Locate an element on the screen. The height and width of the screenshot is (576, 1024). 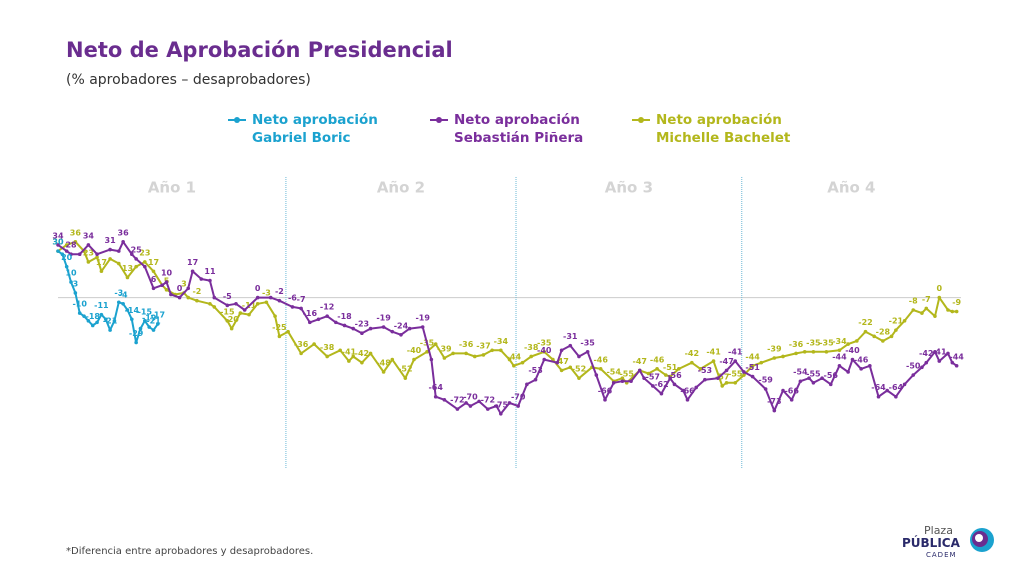
period-label: Año 3 is located at coordinates (629, 188).